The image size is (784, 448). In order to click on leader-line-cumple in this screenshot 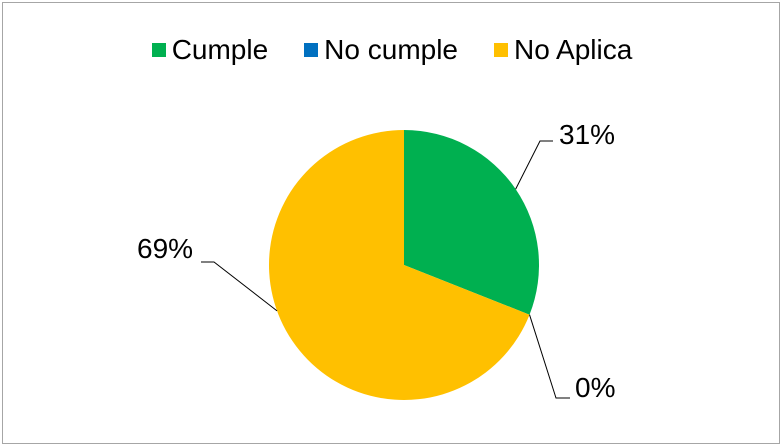, I will do `click(534, 165)`.